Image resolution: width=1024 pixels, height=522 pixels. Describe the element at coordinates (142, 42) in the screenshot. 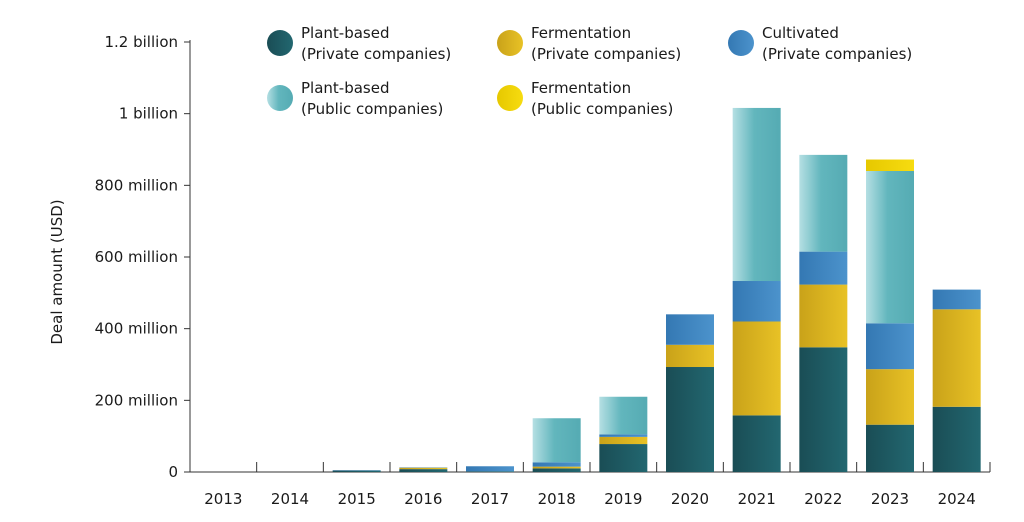

I see `y-tick-label: 1.2 billion` at that location.